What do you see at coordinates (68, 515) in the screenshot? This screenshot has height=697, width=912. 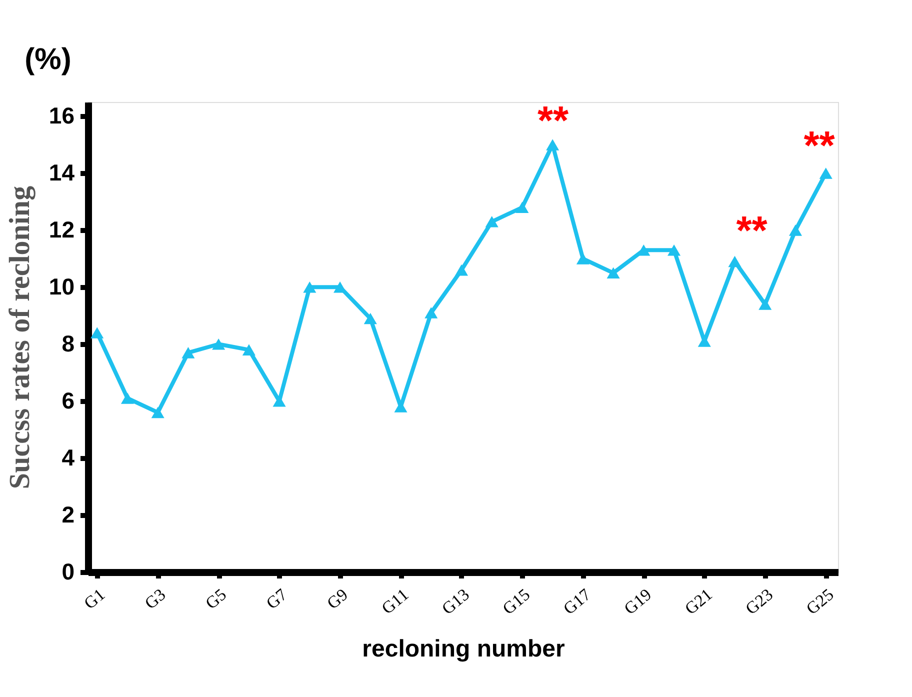 I see `y-tick-label: 2` at bounding box center [68, 515].